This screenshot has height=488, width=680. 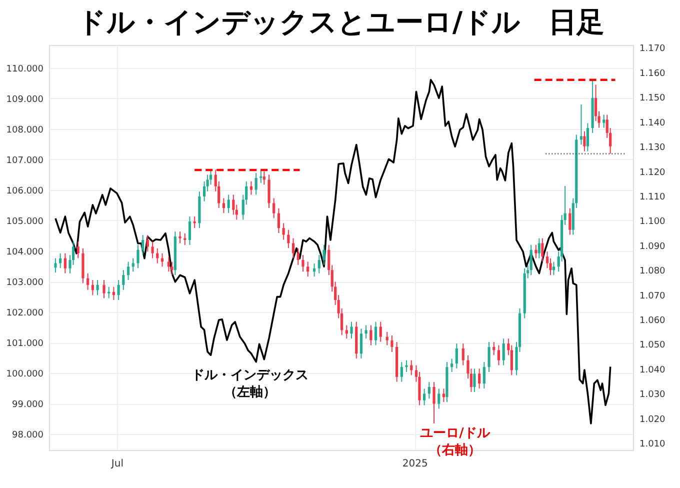 What do you see at coordinates (653, 271) in the screenshot?
I see `y2-tick-label: 1.080` at bounding box center [653, 271].